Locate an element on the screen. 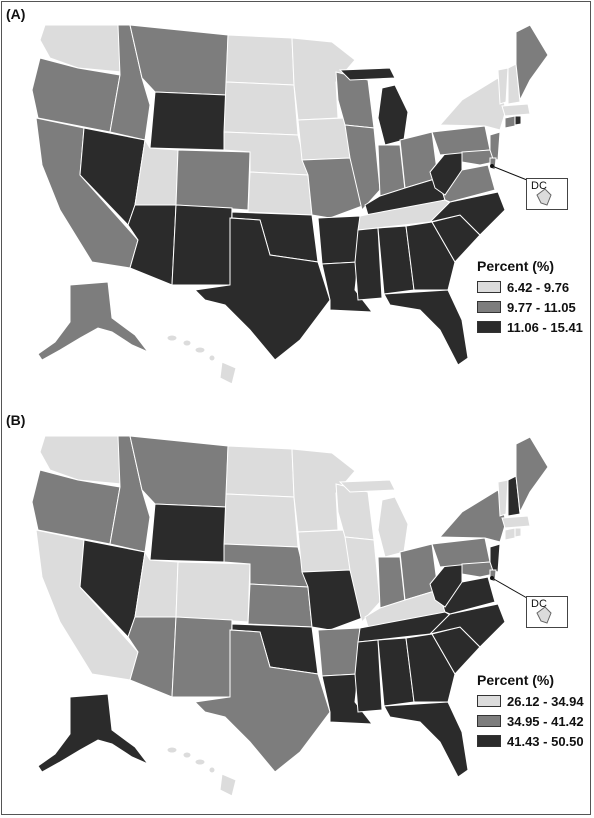 Image resolution: width=594 pixels, height=818 pixels. legend-range: 9.77 - 11.05 is located at coordinates (541, 307).